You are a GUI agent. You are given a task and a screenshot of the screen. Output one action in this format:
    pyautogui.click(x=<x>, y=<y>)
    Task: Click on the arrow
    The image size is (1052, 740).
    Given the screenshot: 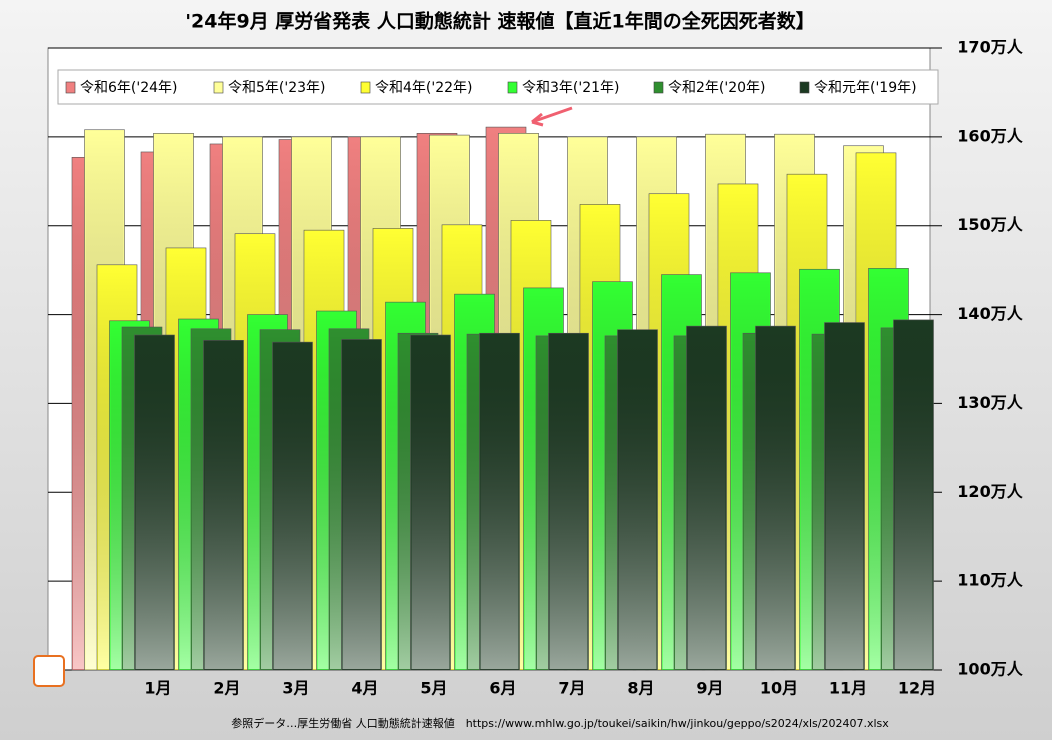 What is the action you would take?
    pyautogui.click(x=552, y=116)
    